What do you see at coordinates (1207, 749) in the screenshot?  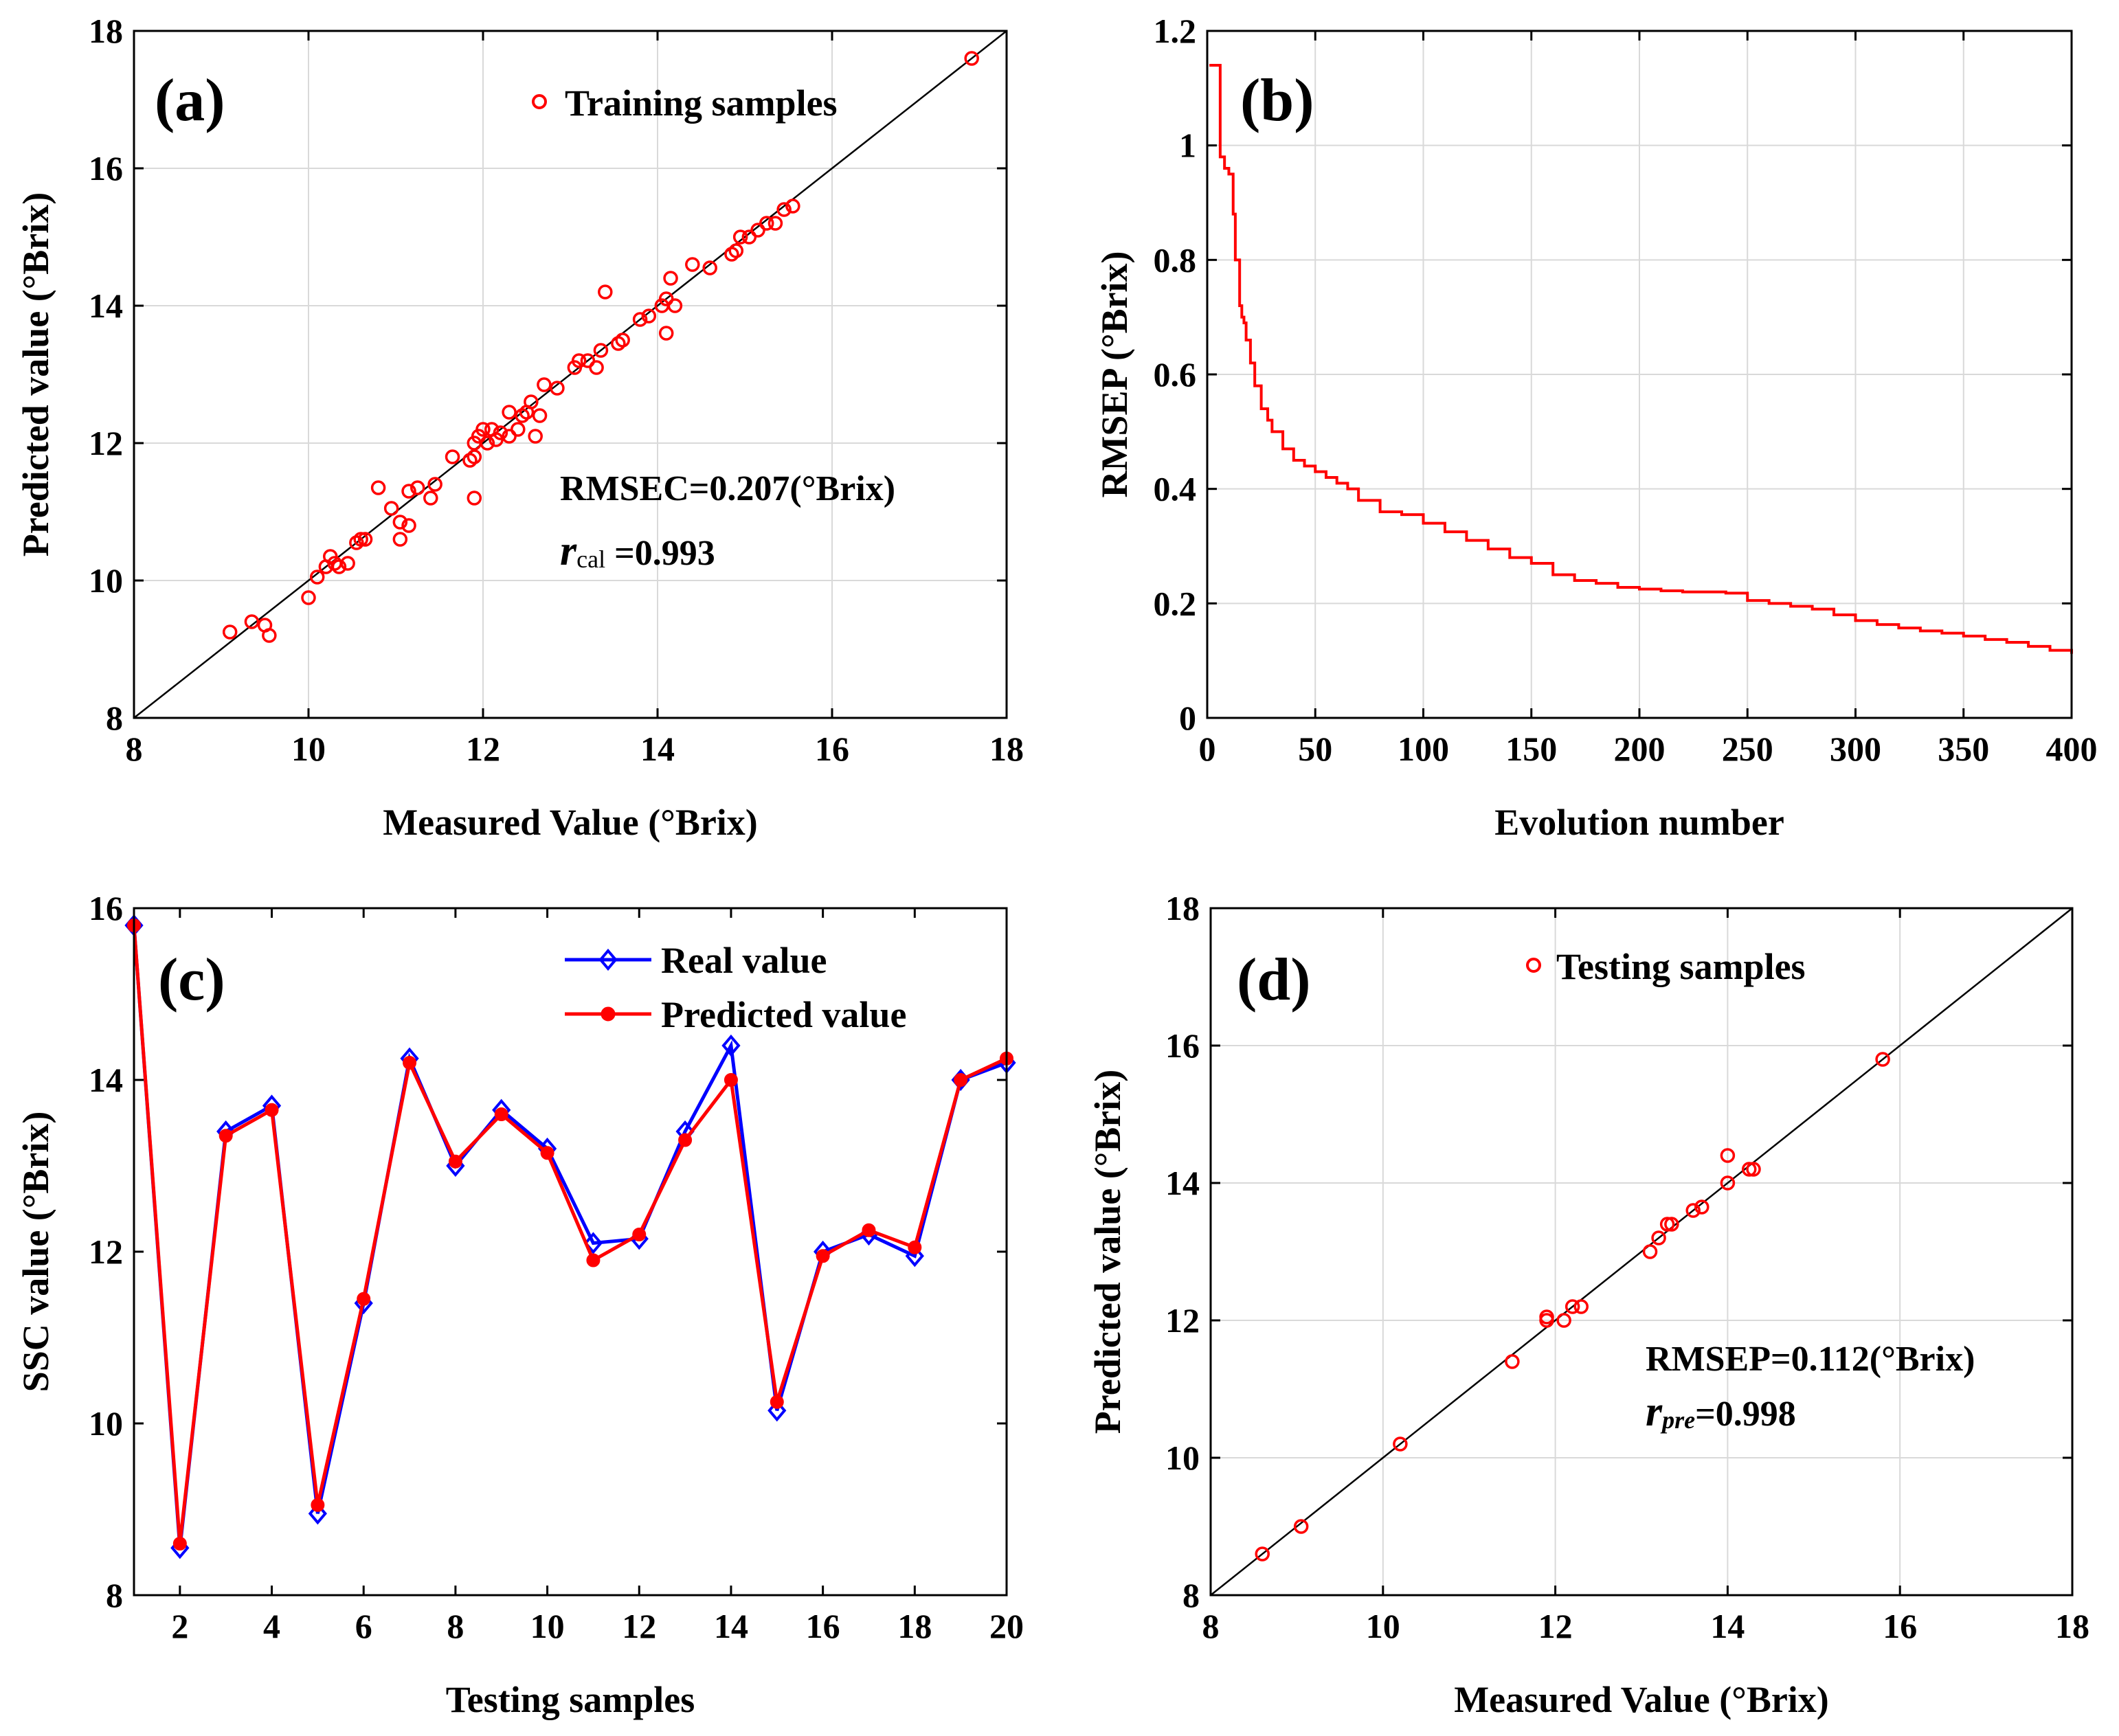 I see `panel-b-xtick-label: 0` at bounding box center [1207, 749].